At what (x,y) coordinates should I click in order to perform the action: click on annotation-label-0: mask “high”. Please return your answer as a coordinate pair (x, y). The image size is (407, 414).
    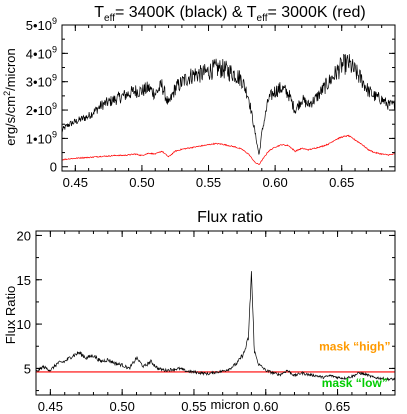
    Looking at the image, I should click on (354, 347).